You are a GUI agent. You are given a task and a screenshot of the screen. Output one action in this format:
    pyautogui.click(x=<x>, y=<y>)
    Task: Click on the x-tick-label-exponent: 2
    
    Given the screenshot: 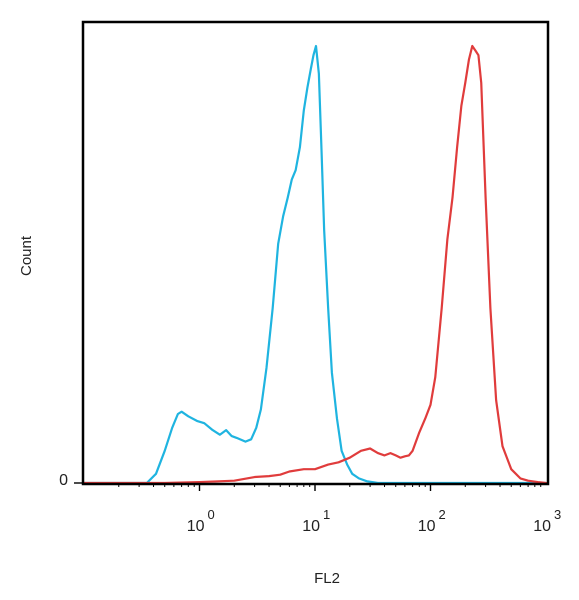 What is the action you would take?
    pyautogui.click(x=442, y=514)
    